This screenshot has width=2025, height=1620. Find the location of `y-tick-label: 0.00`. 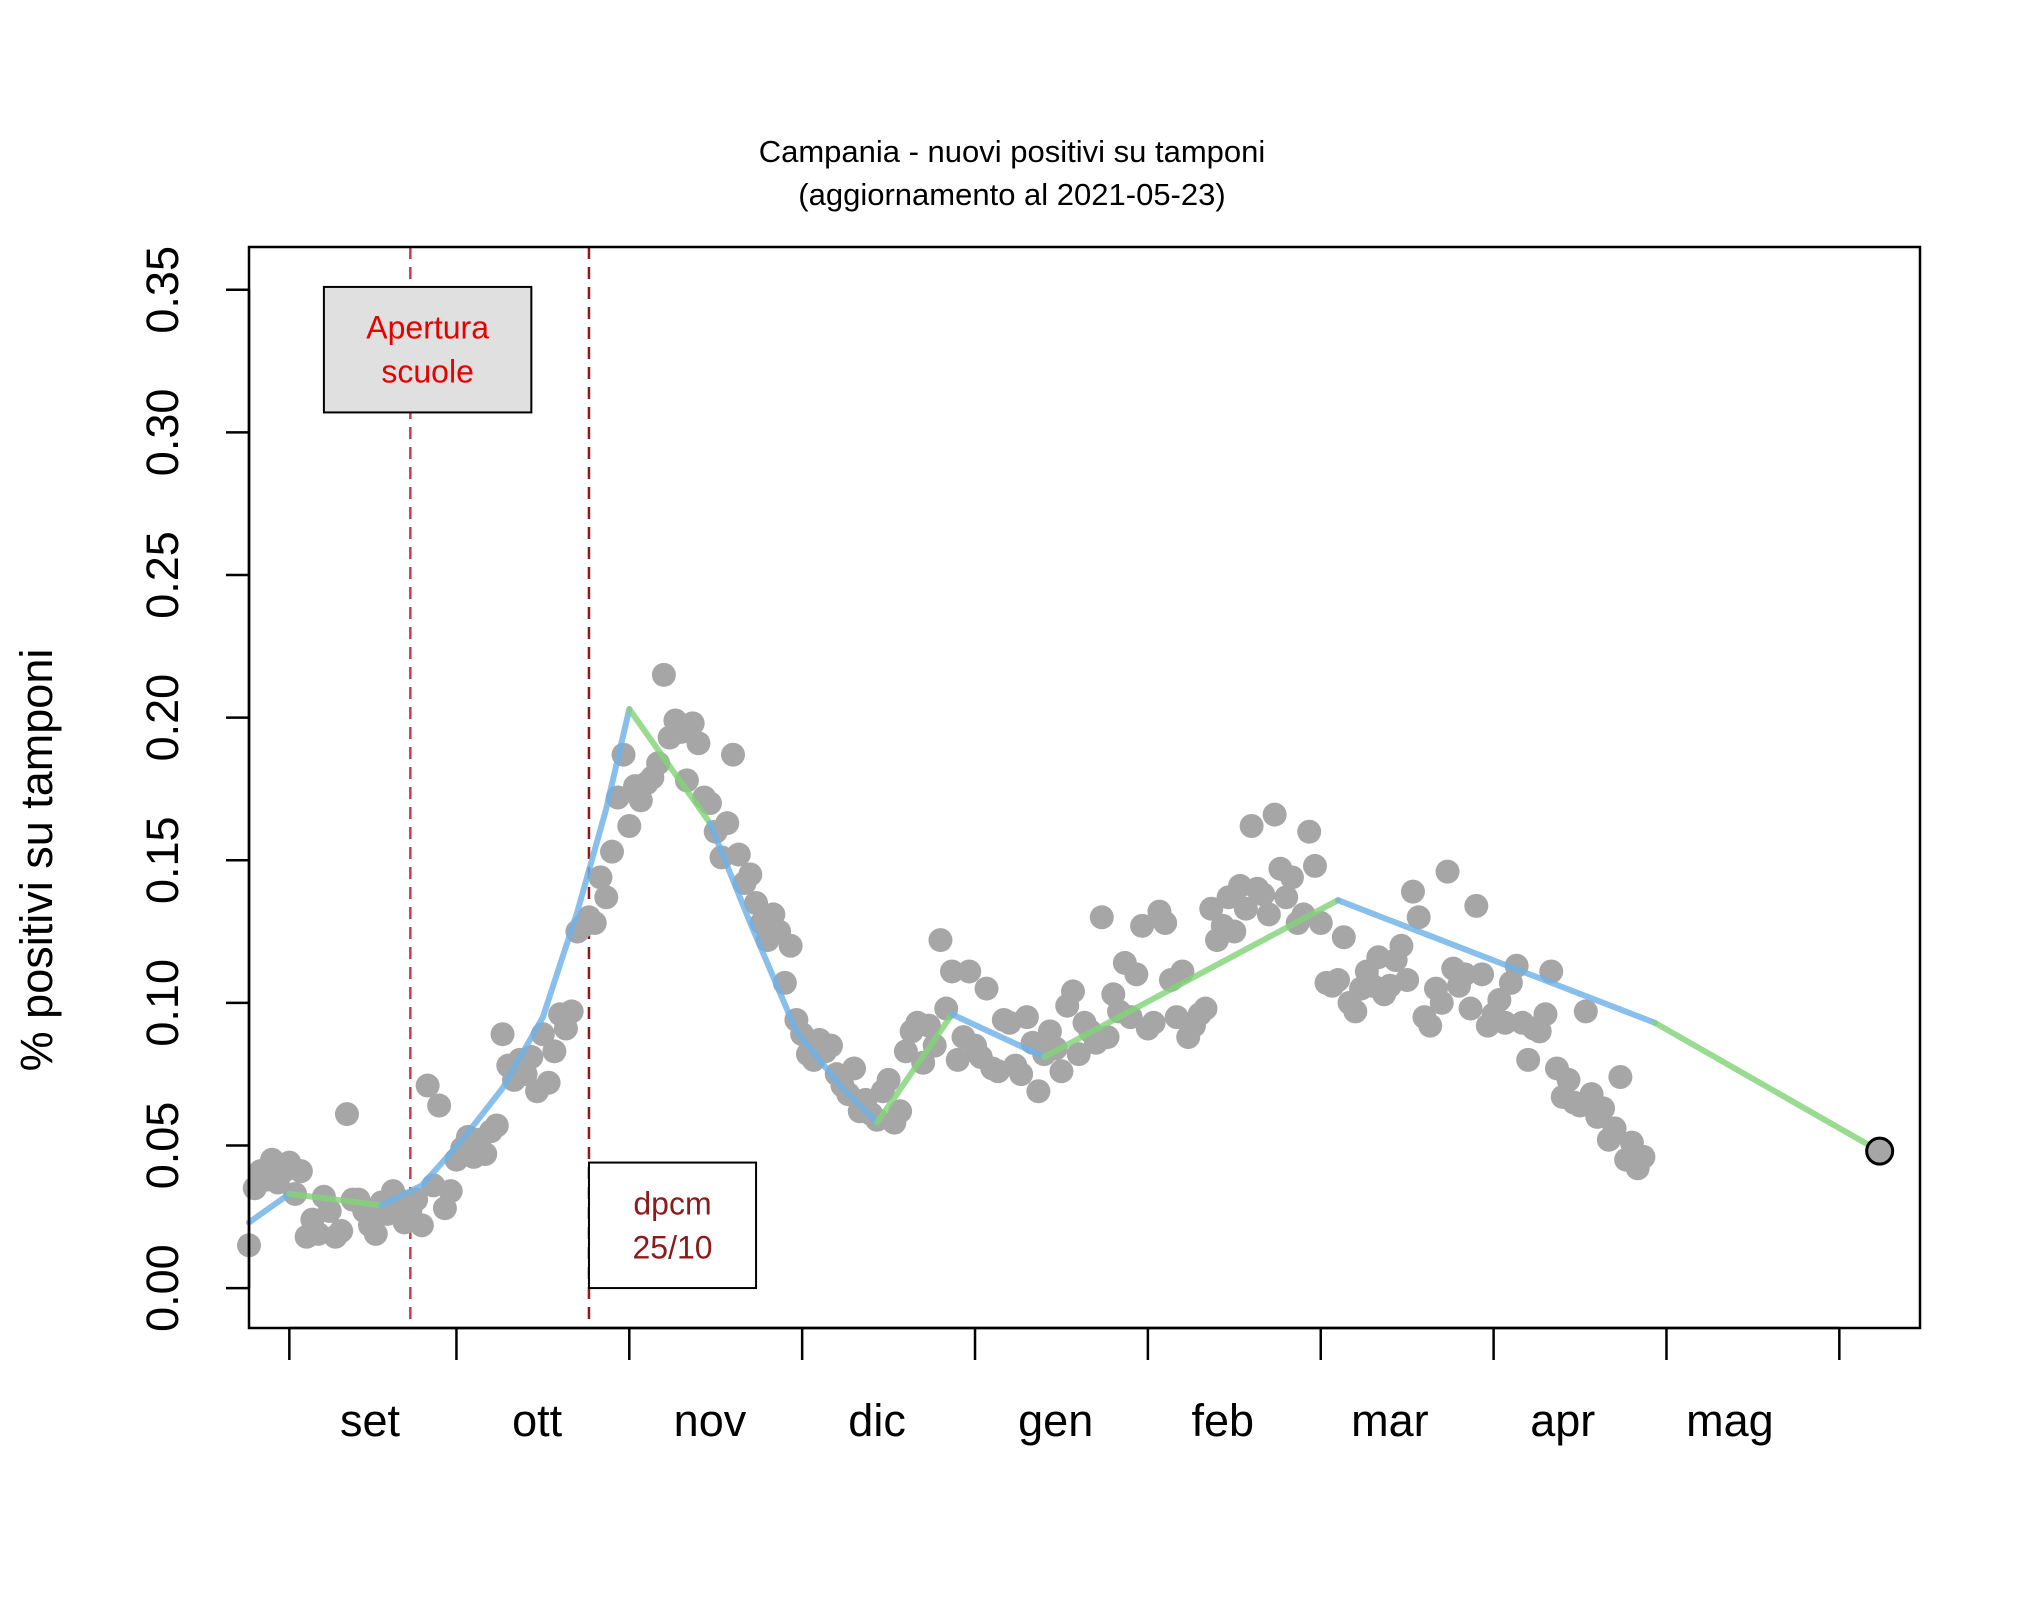

y-tick-label: 0.00 is located at coordinates (162, 1288).